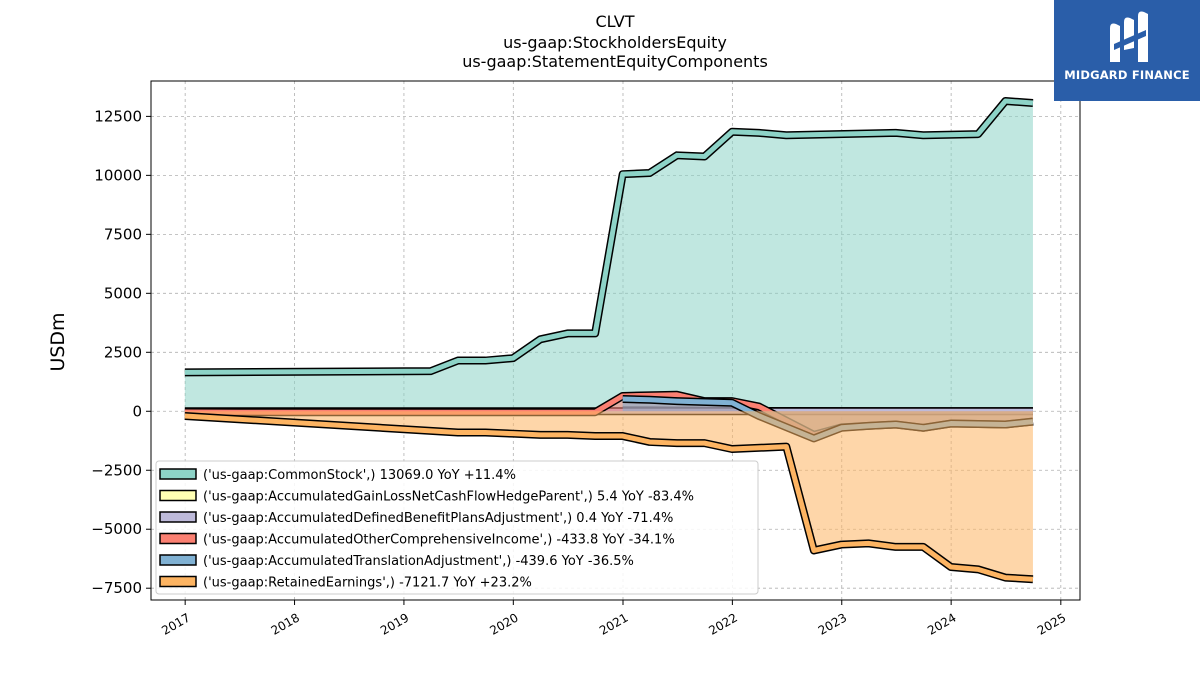  I want to click on chart-title-line-1: CLVT, so click(614, 21).